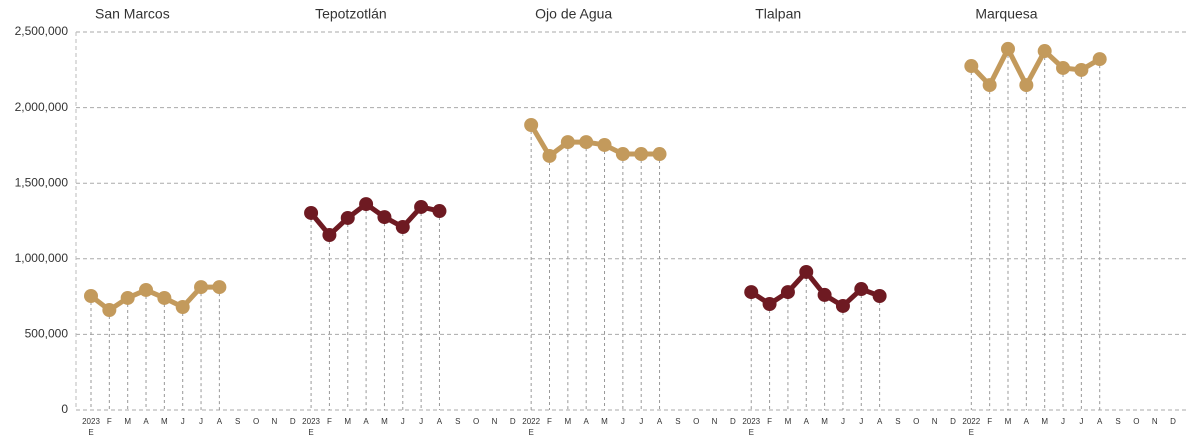 Image resolution: width=1187 pixels, height=438 pixels. I want to click on y-tick-label: 1,500,000, so click(42, 182).